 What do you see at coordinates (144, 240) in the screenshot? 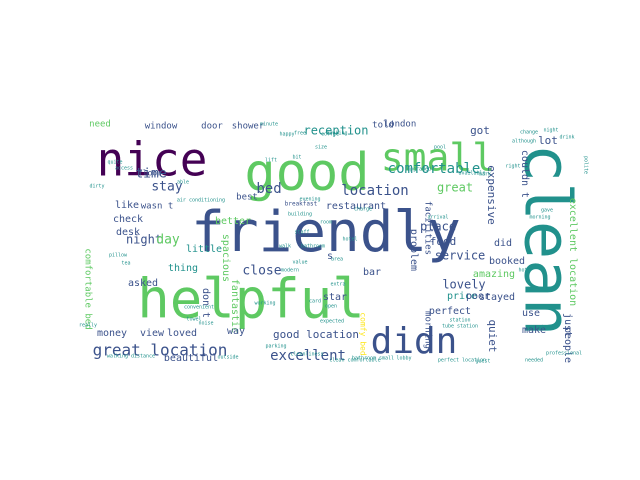
I see `word-night-16: night` at bounding box center [144, 240].